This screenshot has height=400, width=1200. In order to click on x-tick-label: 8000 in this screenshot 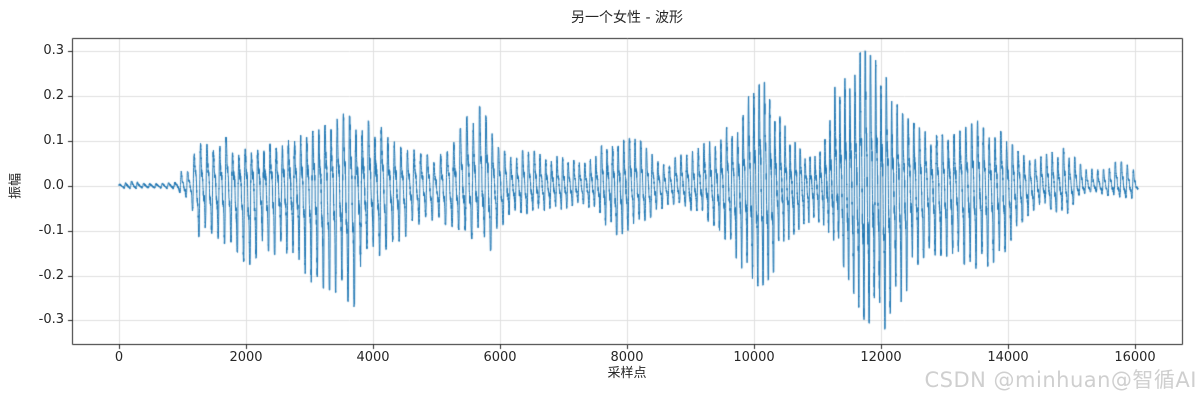, I will do `click(627, 357)`.